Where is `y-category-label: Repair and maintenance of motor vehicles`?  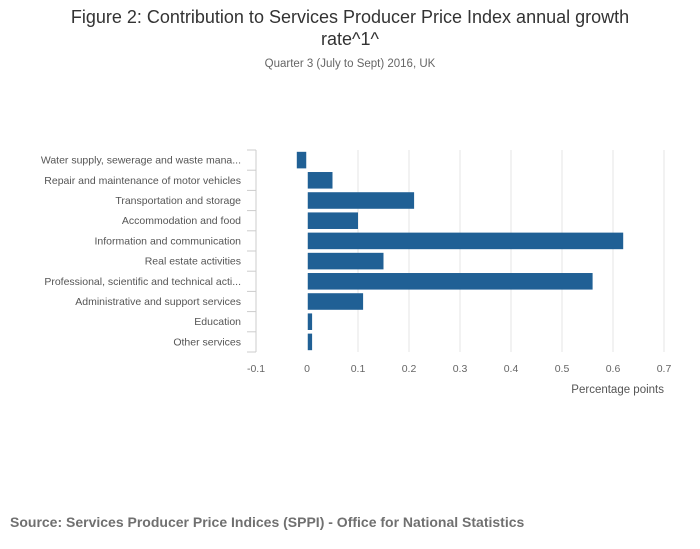 y-category-label: Repair and maintenance of motor vehicles is located at coordinates (142, 181).